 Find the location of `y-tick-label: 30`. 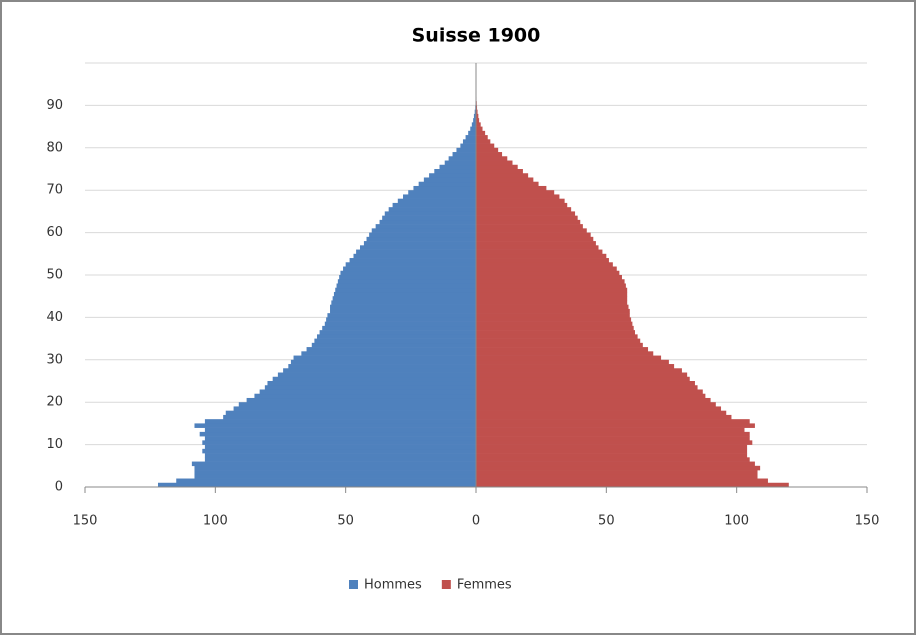

y-tick-label: 30 is located at coordinates (54, 359).